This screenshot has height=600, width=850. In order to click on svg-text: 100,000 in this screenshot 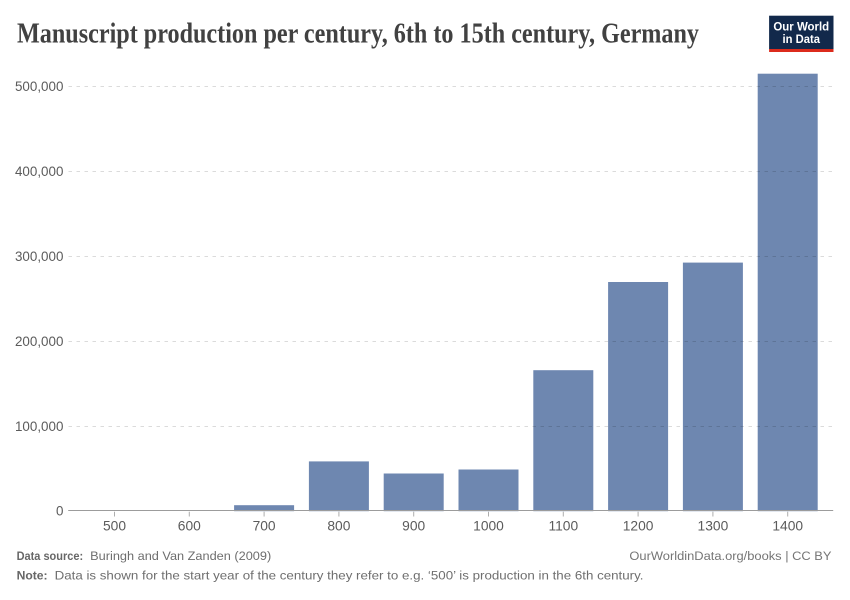, I will do `click(39, 426)`.